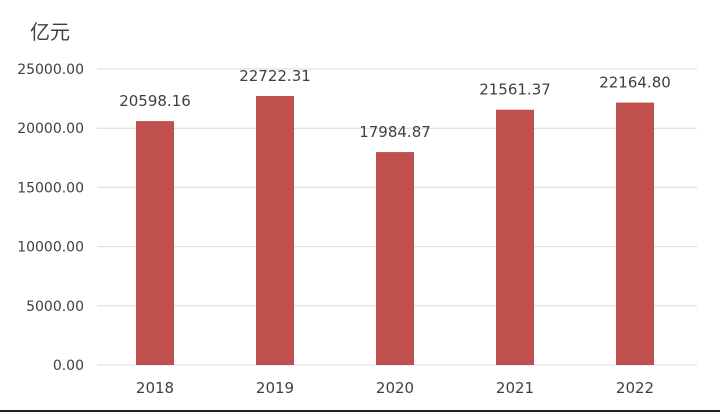  What do you see at coordinates (635, 83) in the screenshot?
I see `data-label: 22164.80` at bounding box center [635, 83].